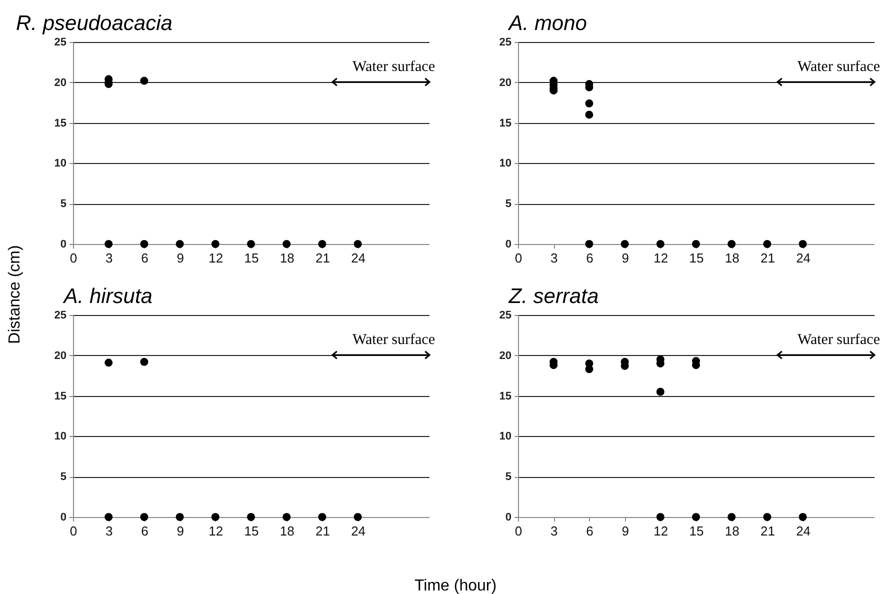  I want to click on y-axis-title: Distance (cm), so click(15, 294).